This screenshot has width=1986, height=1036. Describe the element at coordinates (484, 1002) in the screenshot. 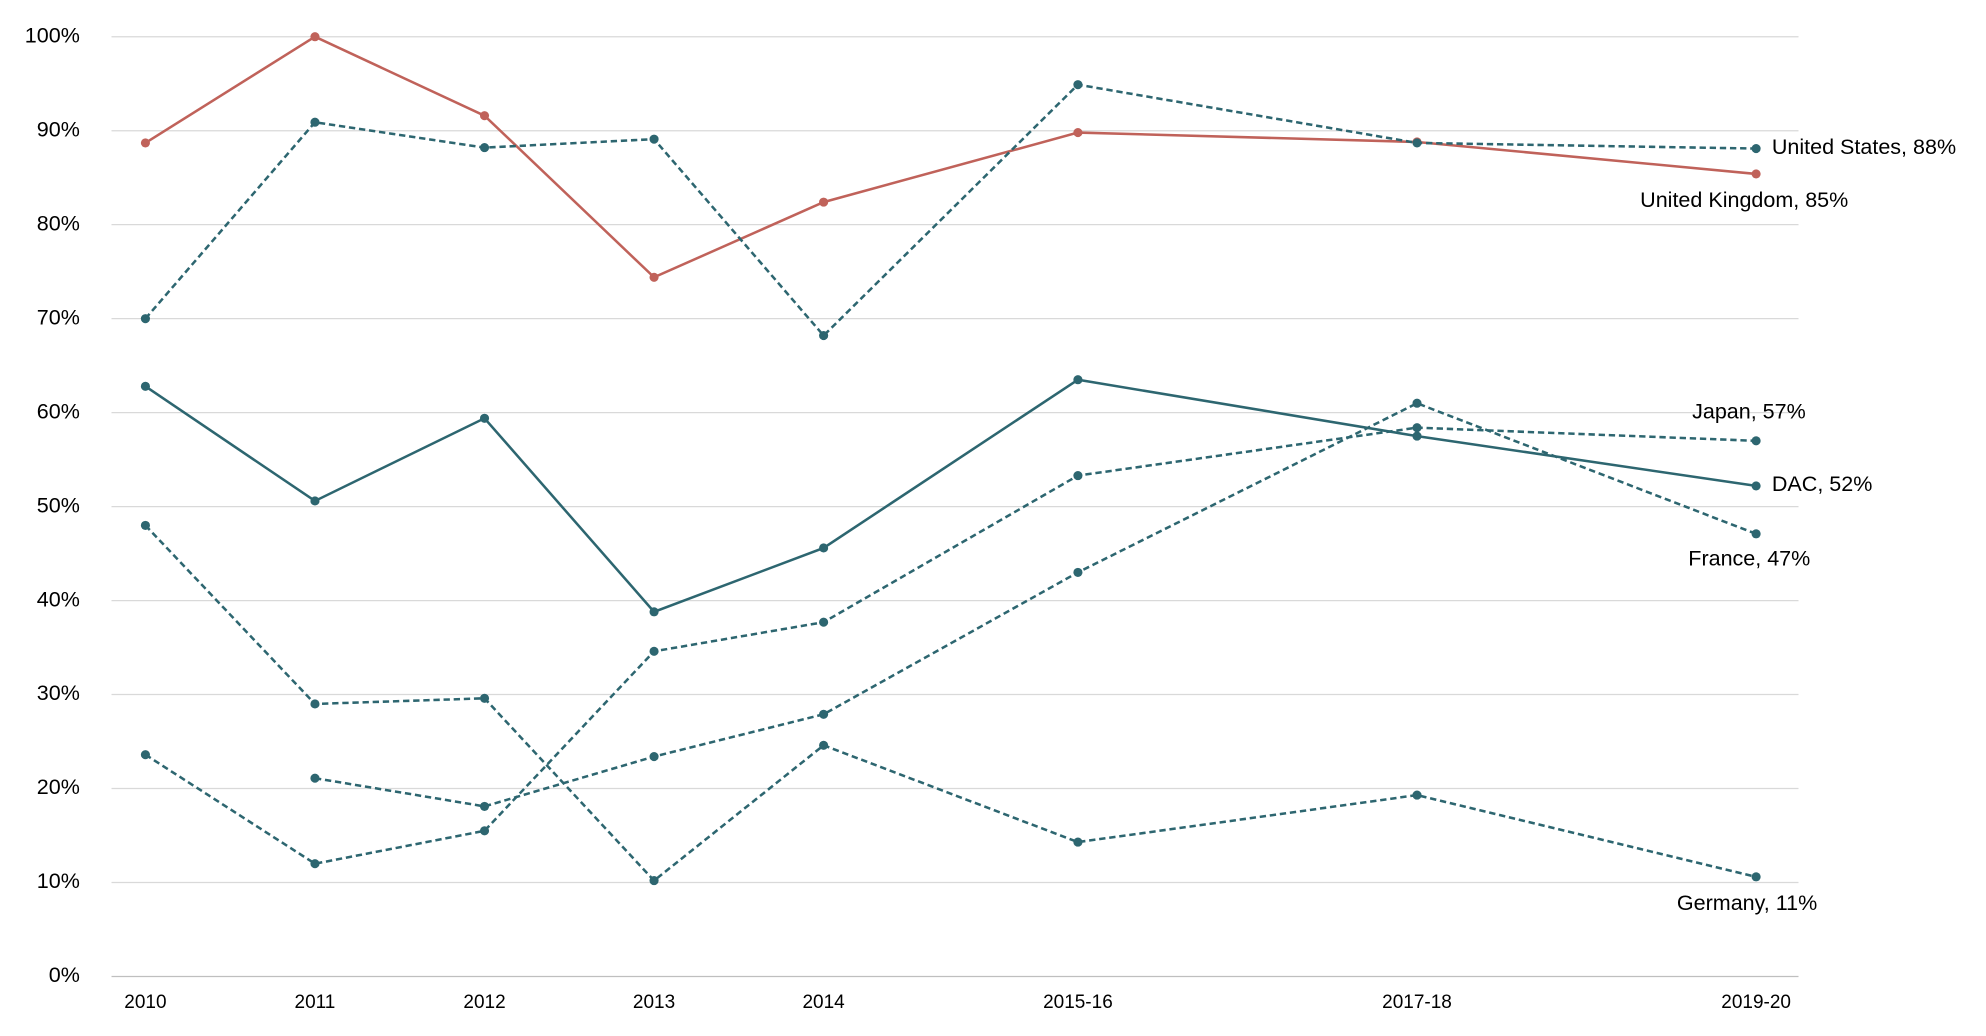

I see `x-tick-label: 2012` at that location.